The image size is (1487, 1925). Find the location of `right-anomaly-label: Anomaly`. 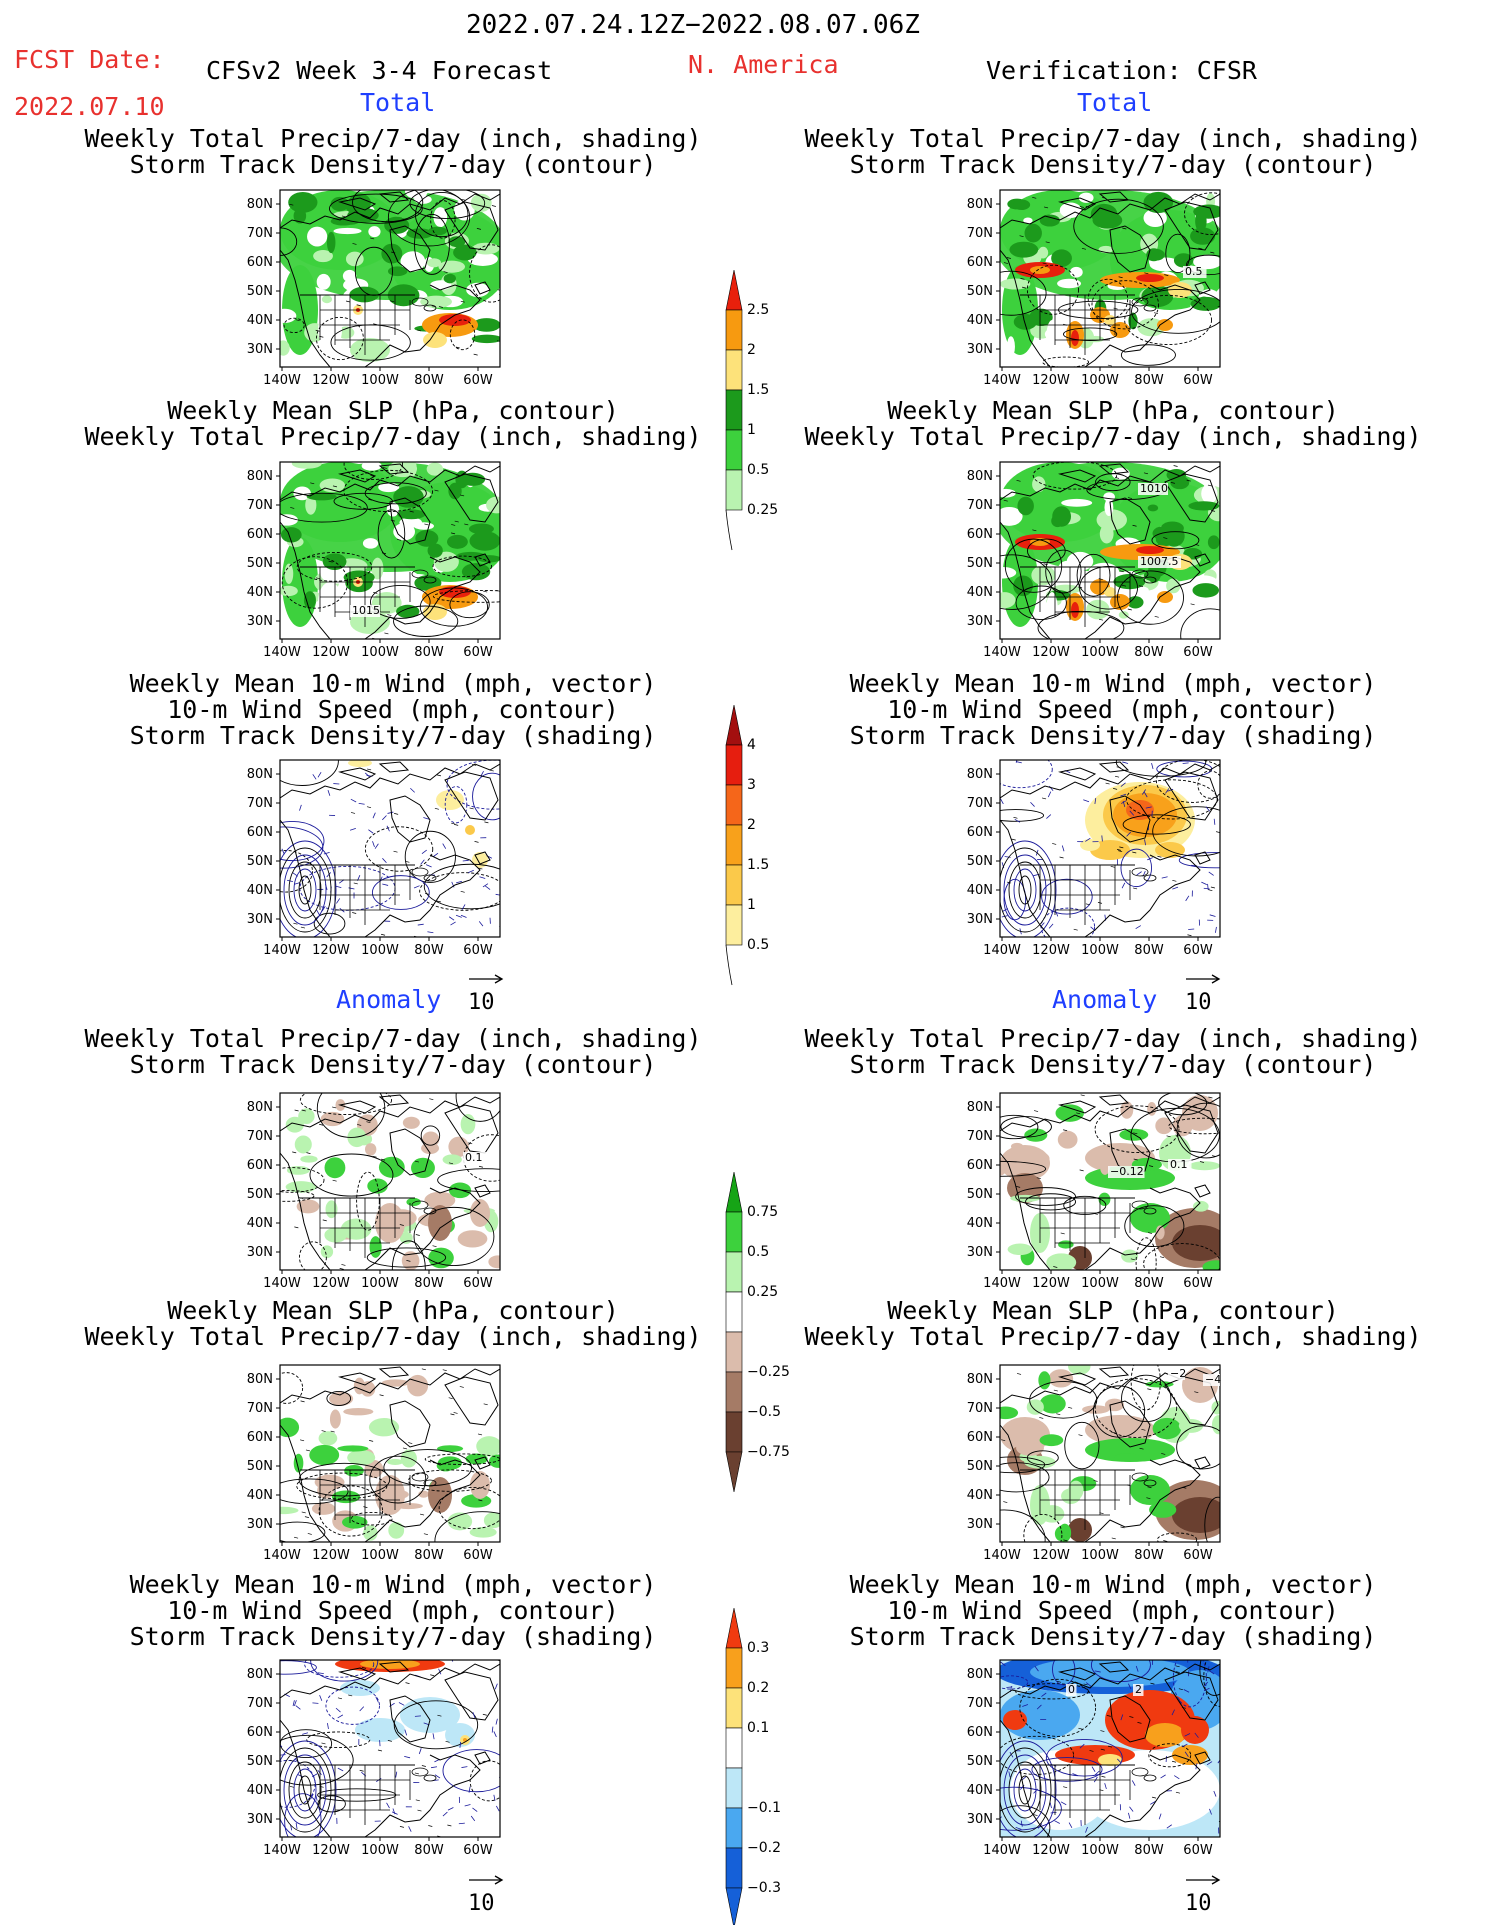

right-anomaly-label: Anomaly is located at coordinates (1105, 999).